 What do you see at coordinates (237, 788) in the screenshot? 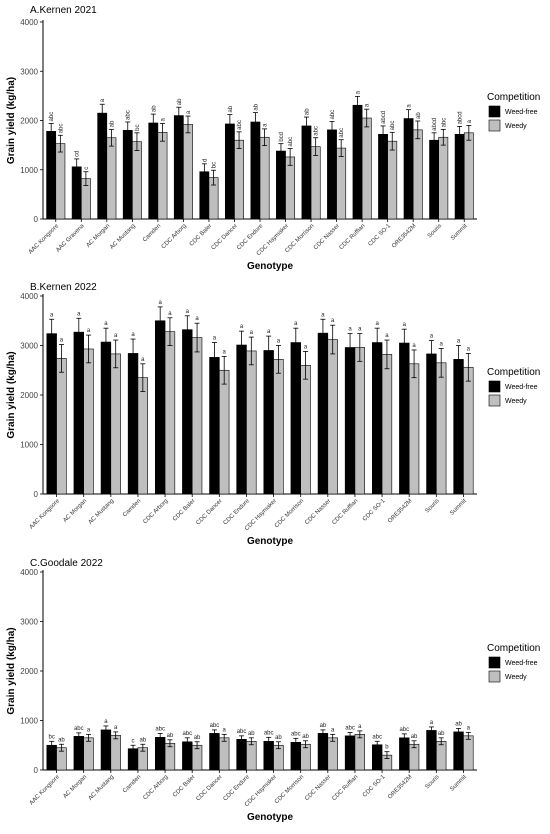
I see `x-tick-label: CDC Endure` at bounding box center [237, 788].